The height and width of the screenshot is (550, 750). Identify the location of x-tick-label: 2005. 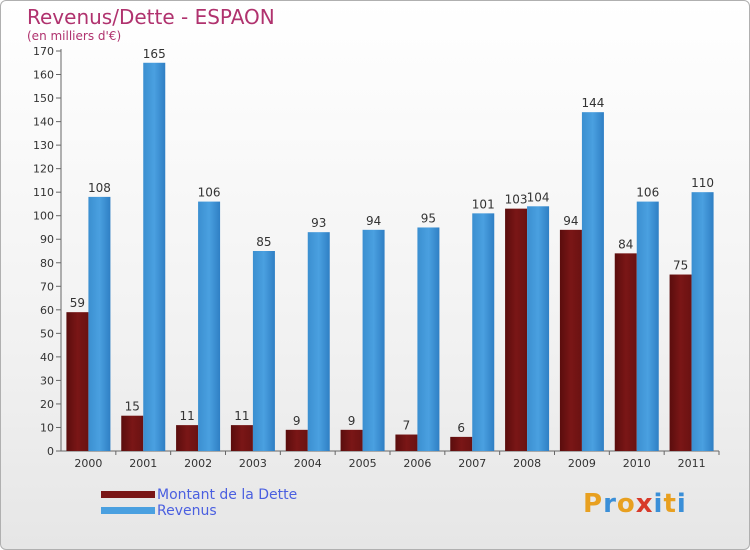
(363, 463).